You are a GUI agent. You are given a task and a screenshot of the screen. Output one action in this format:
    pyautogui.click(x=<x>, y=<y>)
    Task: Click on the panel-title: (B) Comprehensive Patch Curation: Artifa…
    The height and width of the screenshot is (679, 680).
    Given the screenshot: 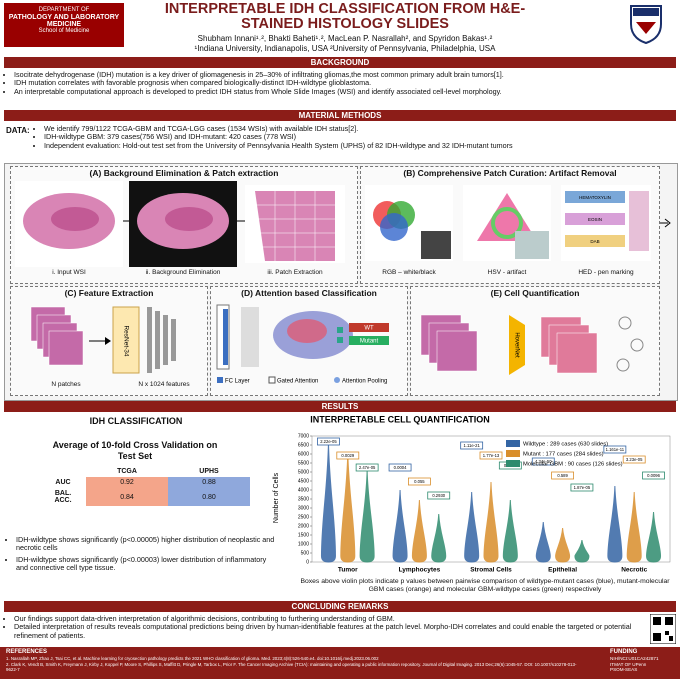 What is the action you would take?
    pyautogui.click(x=510, y=173)
    